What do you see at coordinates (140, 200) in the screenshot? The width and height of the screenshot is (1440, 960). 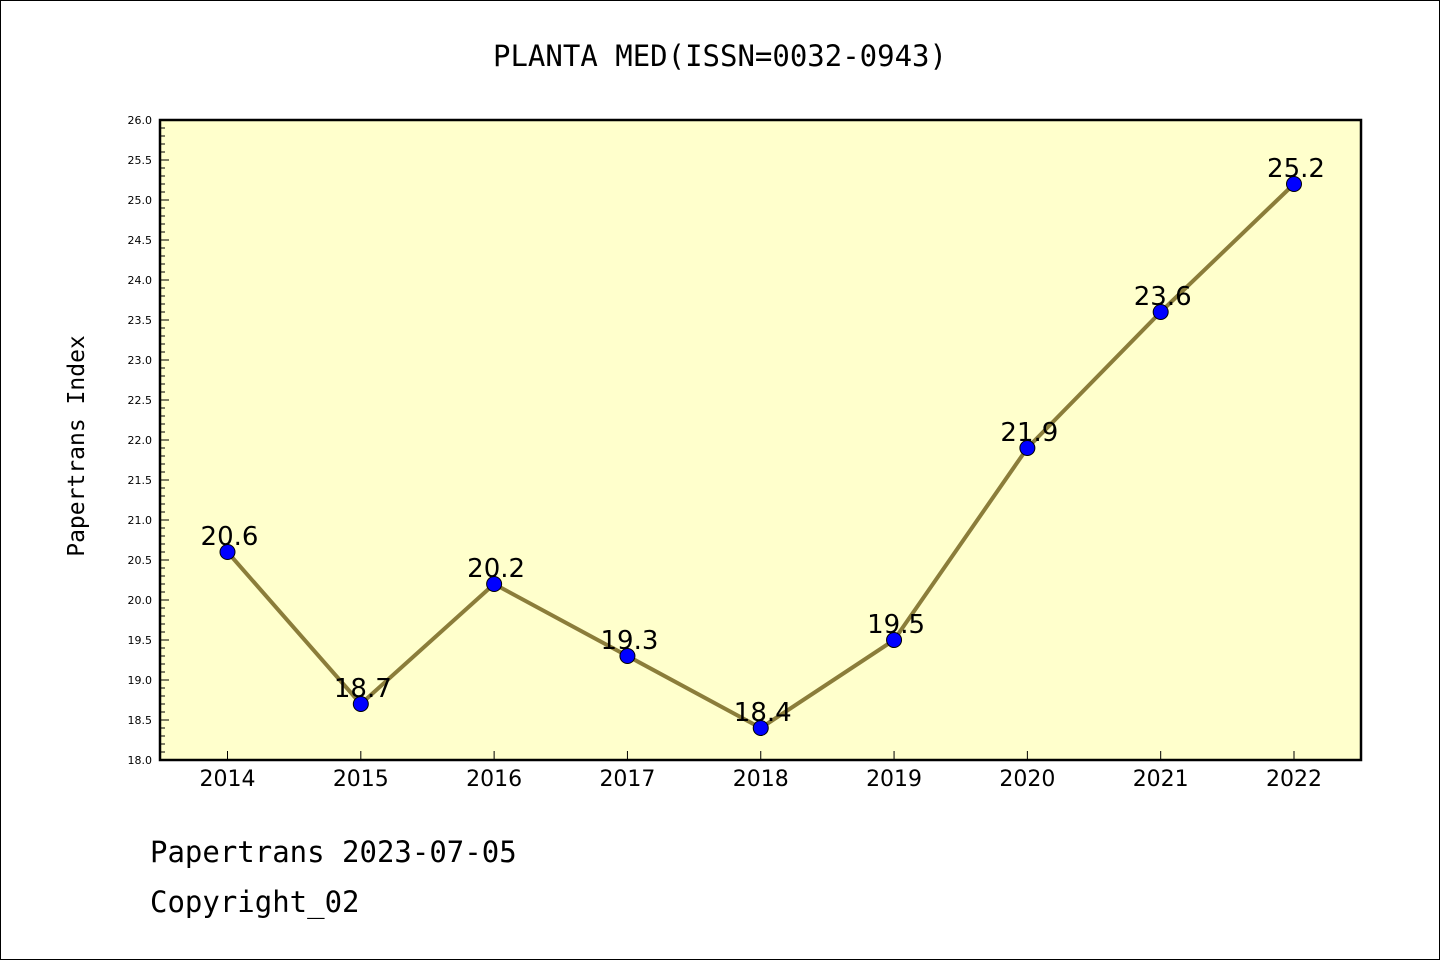 I see `y-tick-label: 25.0` at bounding box center [140, 200].